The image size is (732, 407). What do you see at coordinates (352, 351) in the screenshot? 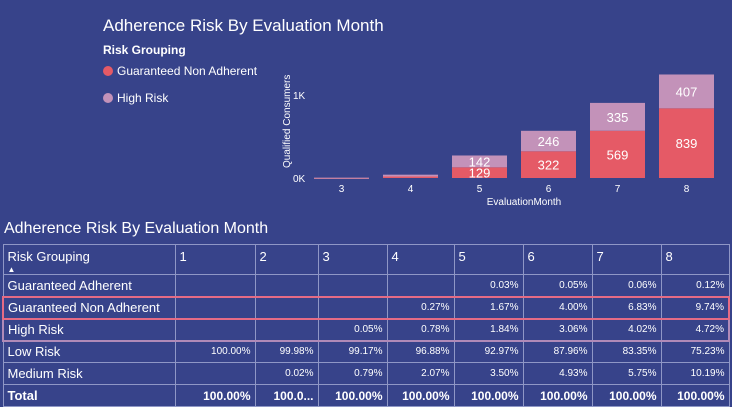
I see `table-cell: 99.17%` at bounding box center [352, 351].